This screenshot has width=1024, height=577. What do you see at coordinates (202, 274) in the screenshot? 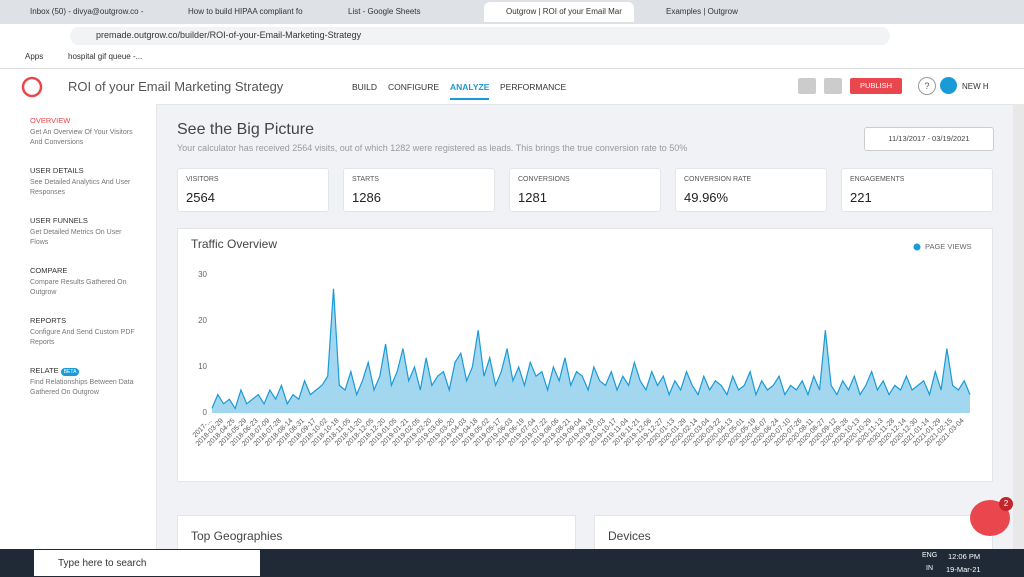
I see `y-tick-label: 30` at bounding box center [202, 274].